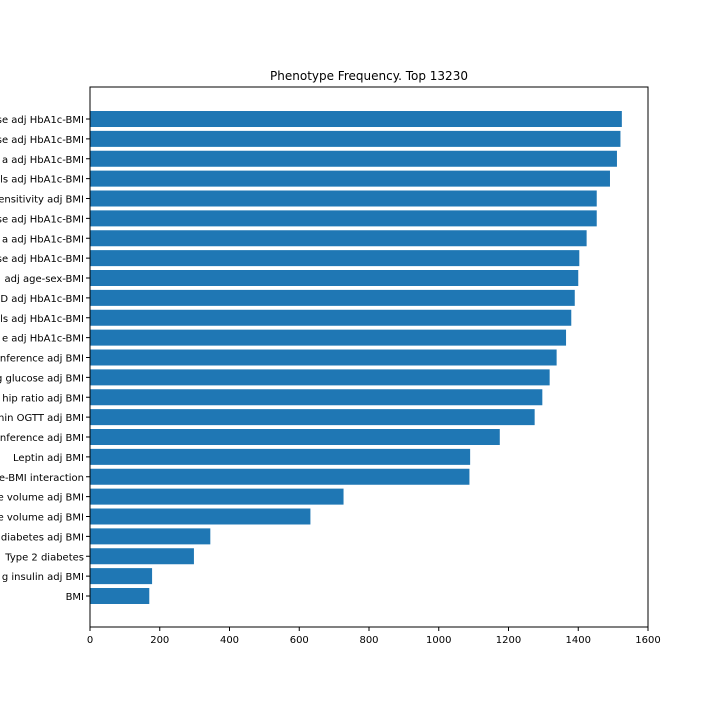  Describe the element at coordinates (508, 640) in the screenshot. I see `x-tick-label: 1200` at that location.